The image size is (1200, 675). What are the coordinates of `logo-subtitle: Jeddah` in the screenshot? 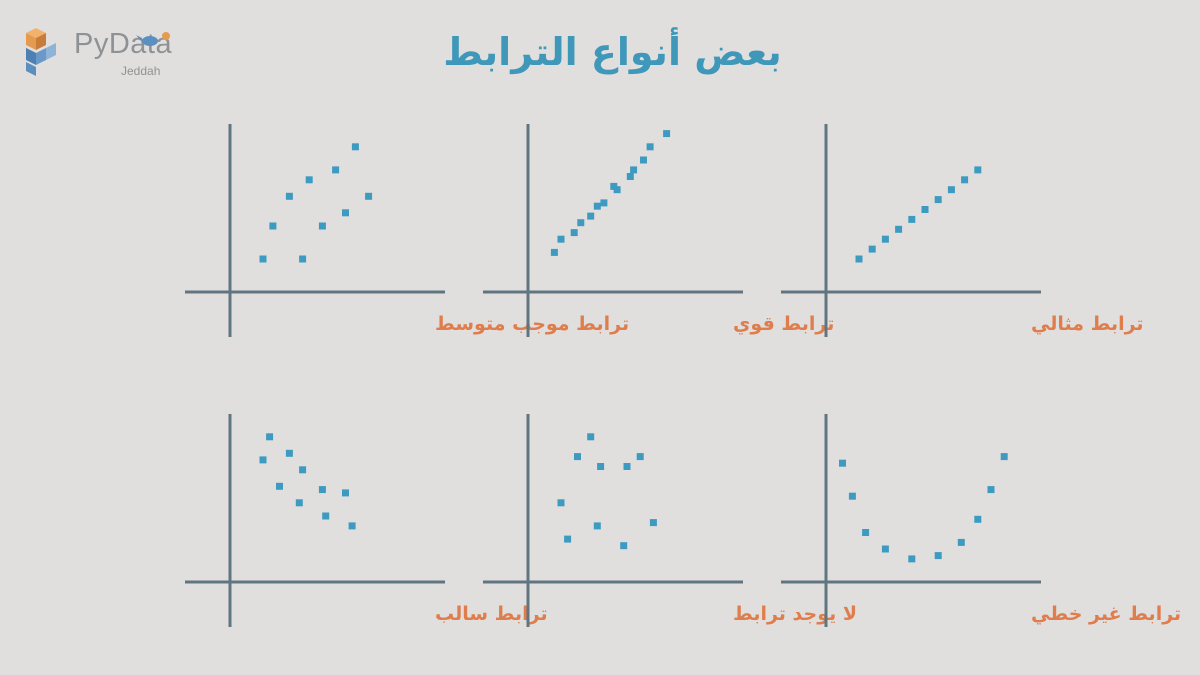 It's located at (141, 71).